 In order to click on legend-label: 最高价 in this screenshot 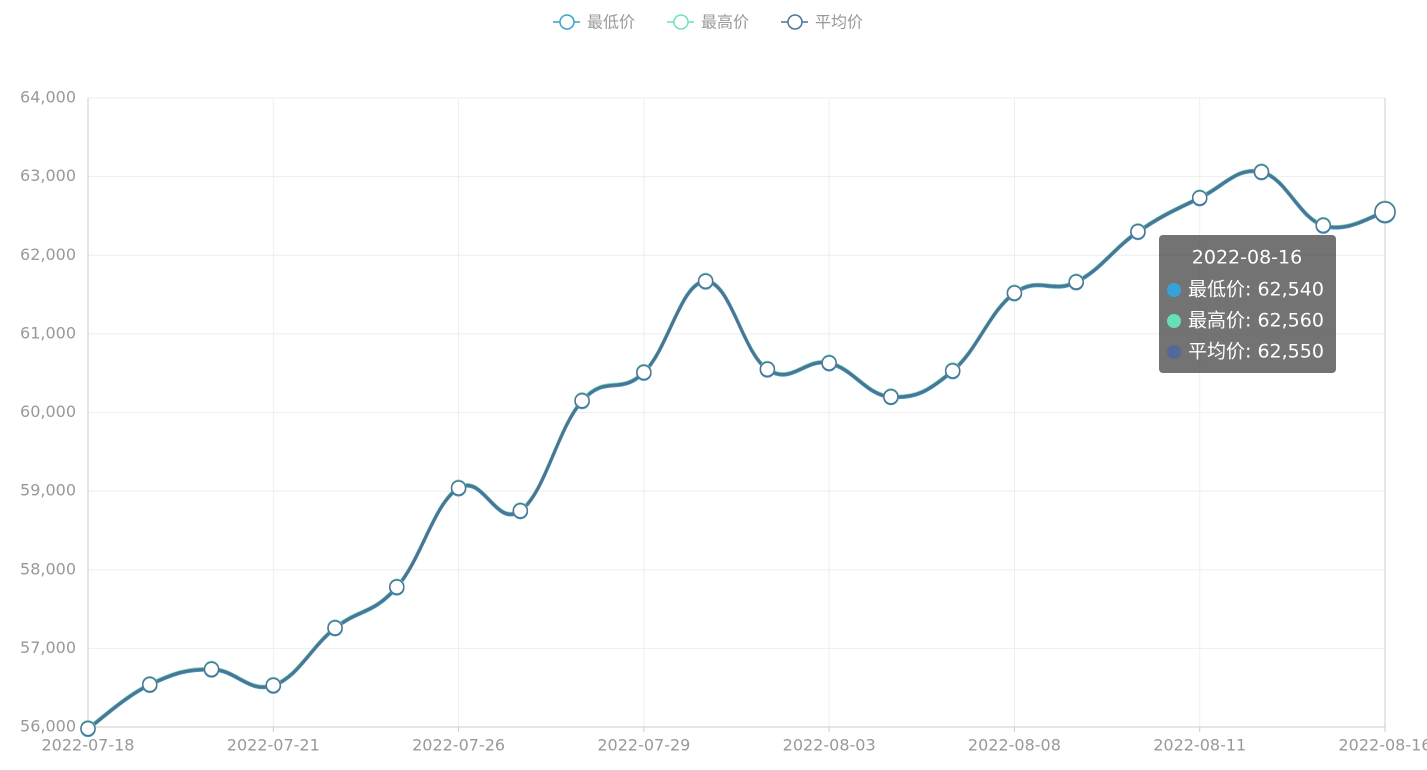, I will do `click(725, 22)`.